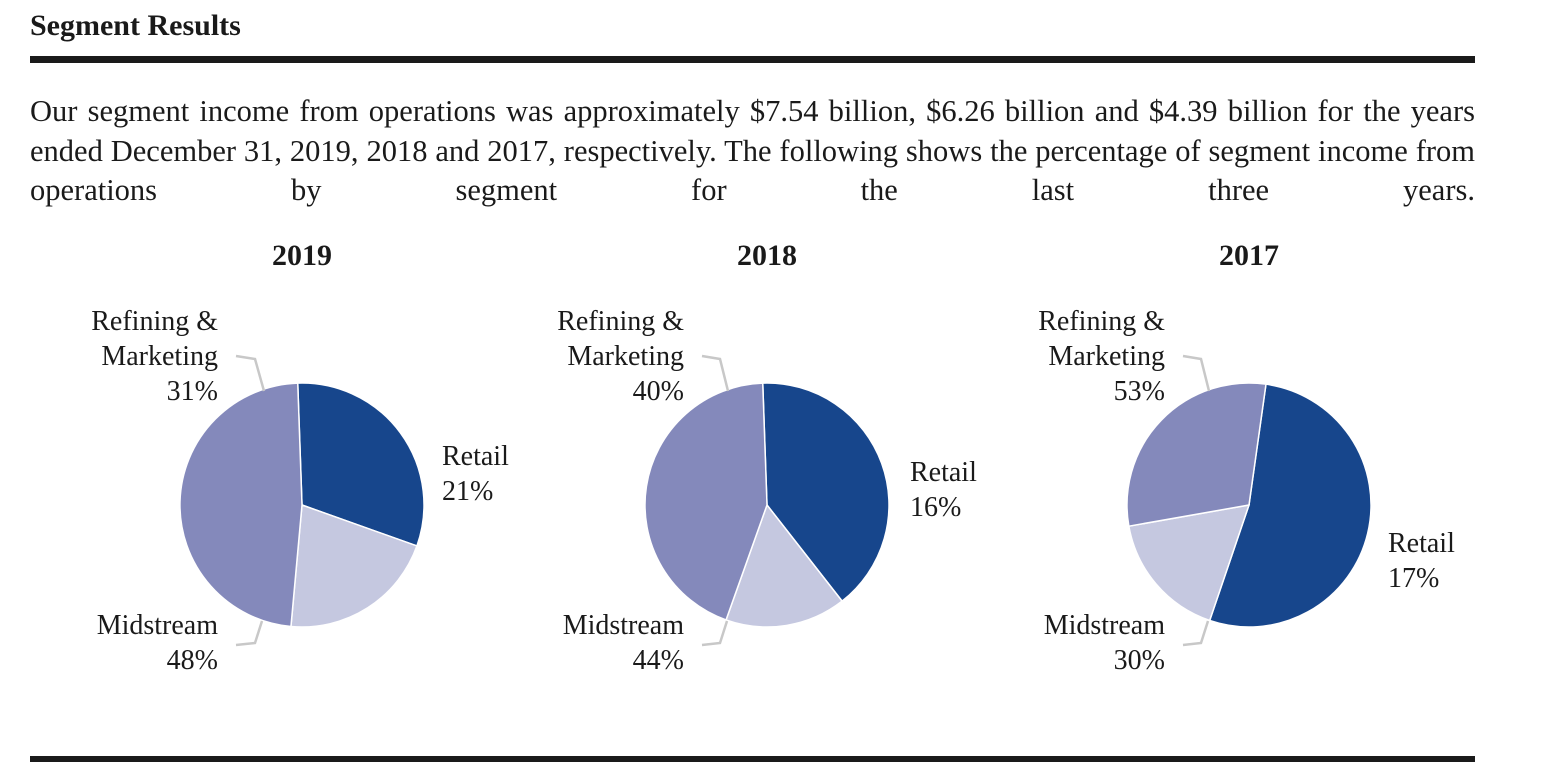  What do you see at coordinates (1105, 643) in the screenshot?
I see `slice-label-midstream: Midstream 30%` at bounding box center [1105, 643].